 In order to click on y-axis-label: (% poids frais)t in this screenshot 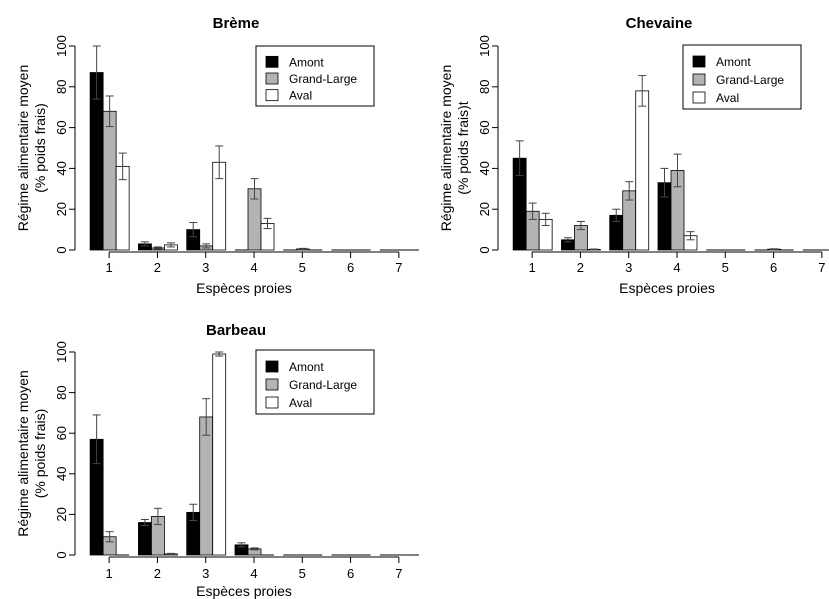, I will do `click(463, 147)`.